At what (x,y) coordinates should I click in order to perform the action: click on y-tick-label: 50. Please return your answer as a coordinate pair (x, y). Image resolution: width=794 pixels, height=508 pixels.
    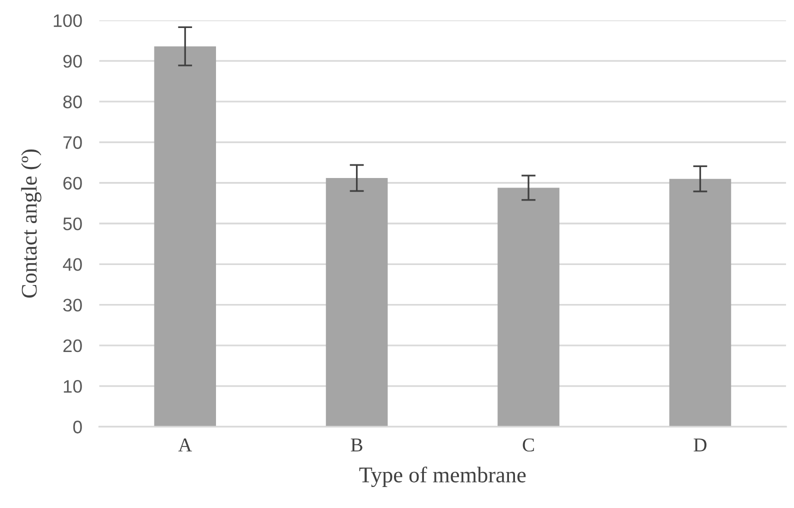
    Looking at the image, I should click on (72, 223).